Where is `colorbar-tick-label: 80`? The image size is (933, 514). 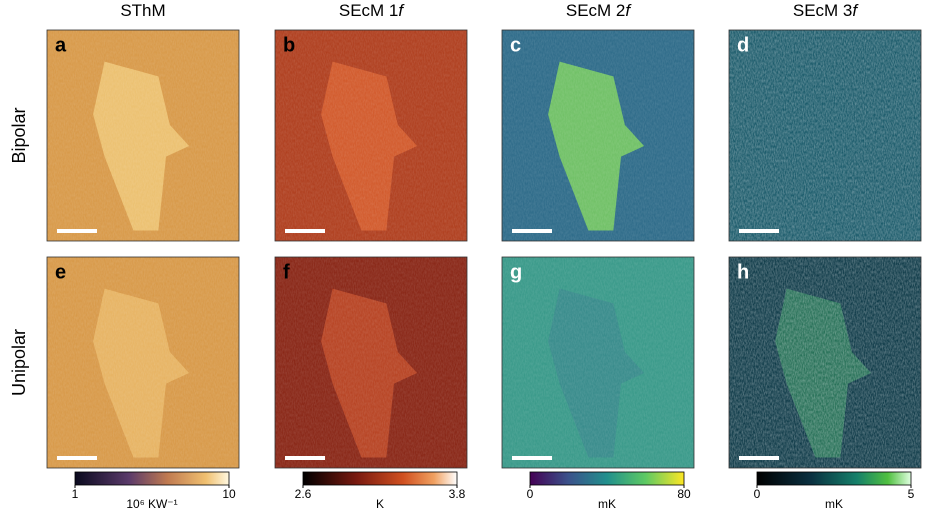 colorbar-tick-label: 80 is located at coordinates (684, 494).